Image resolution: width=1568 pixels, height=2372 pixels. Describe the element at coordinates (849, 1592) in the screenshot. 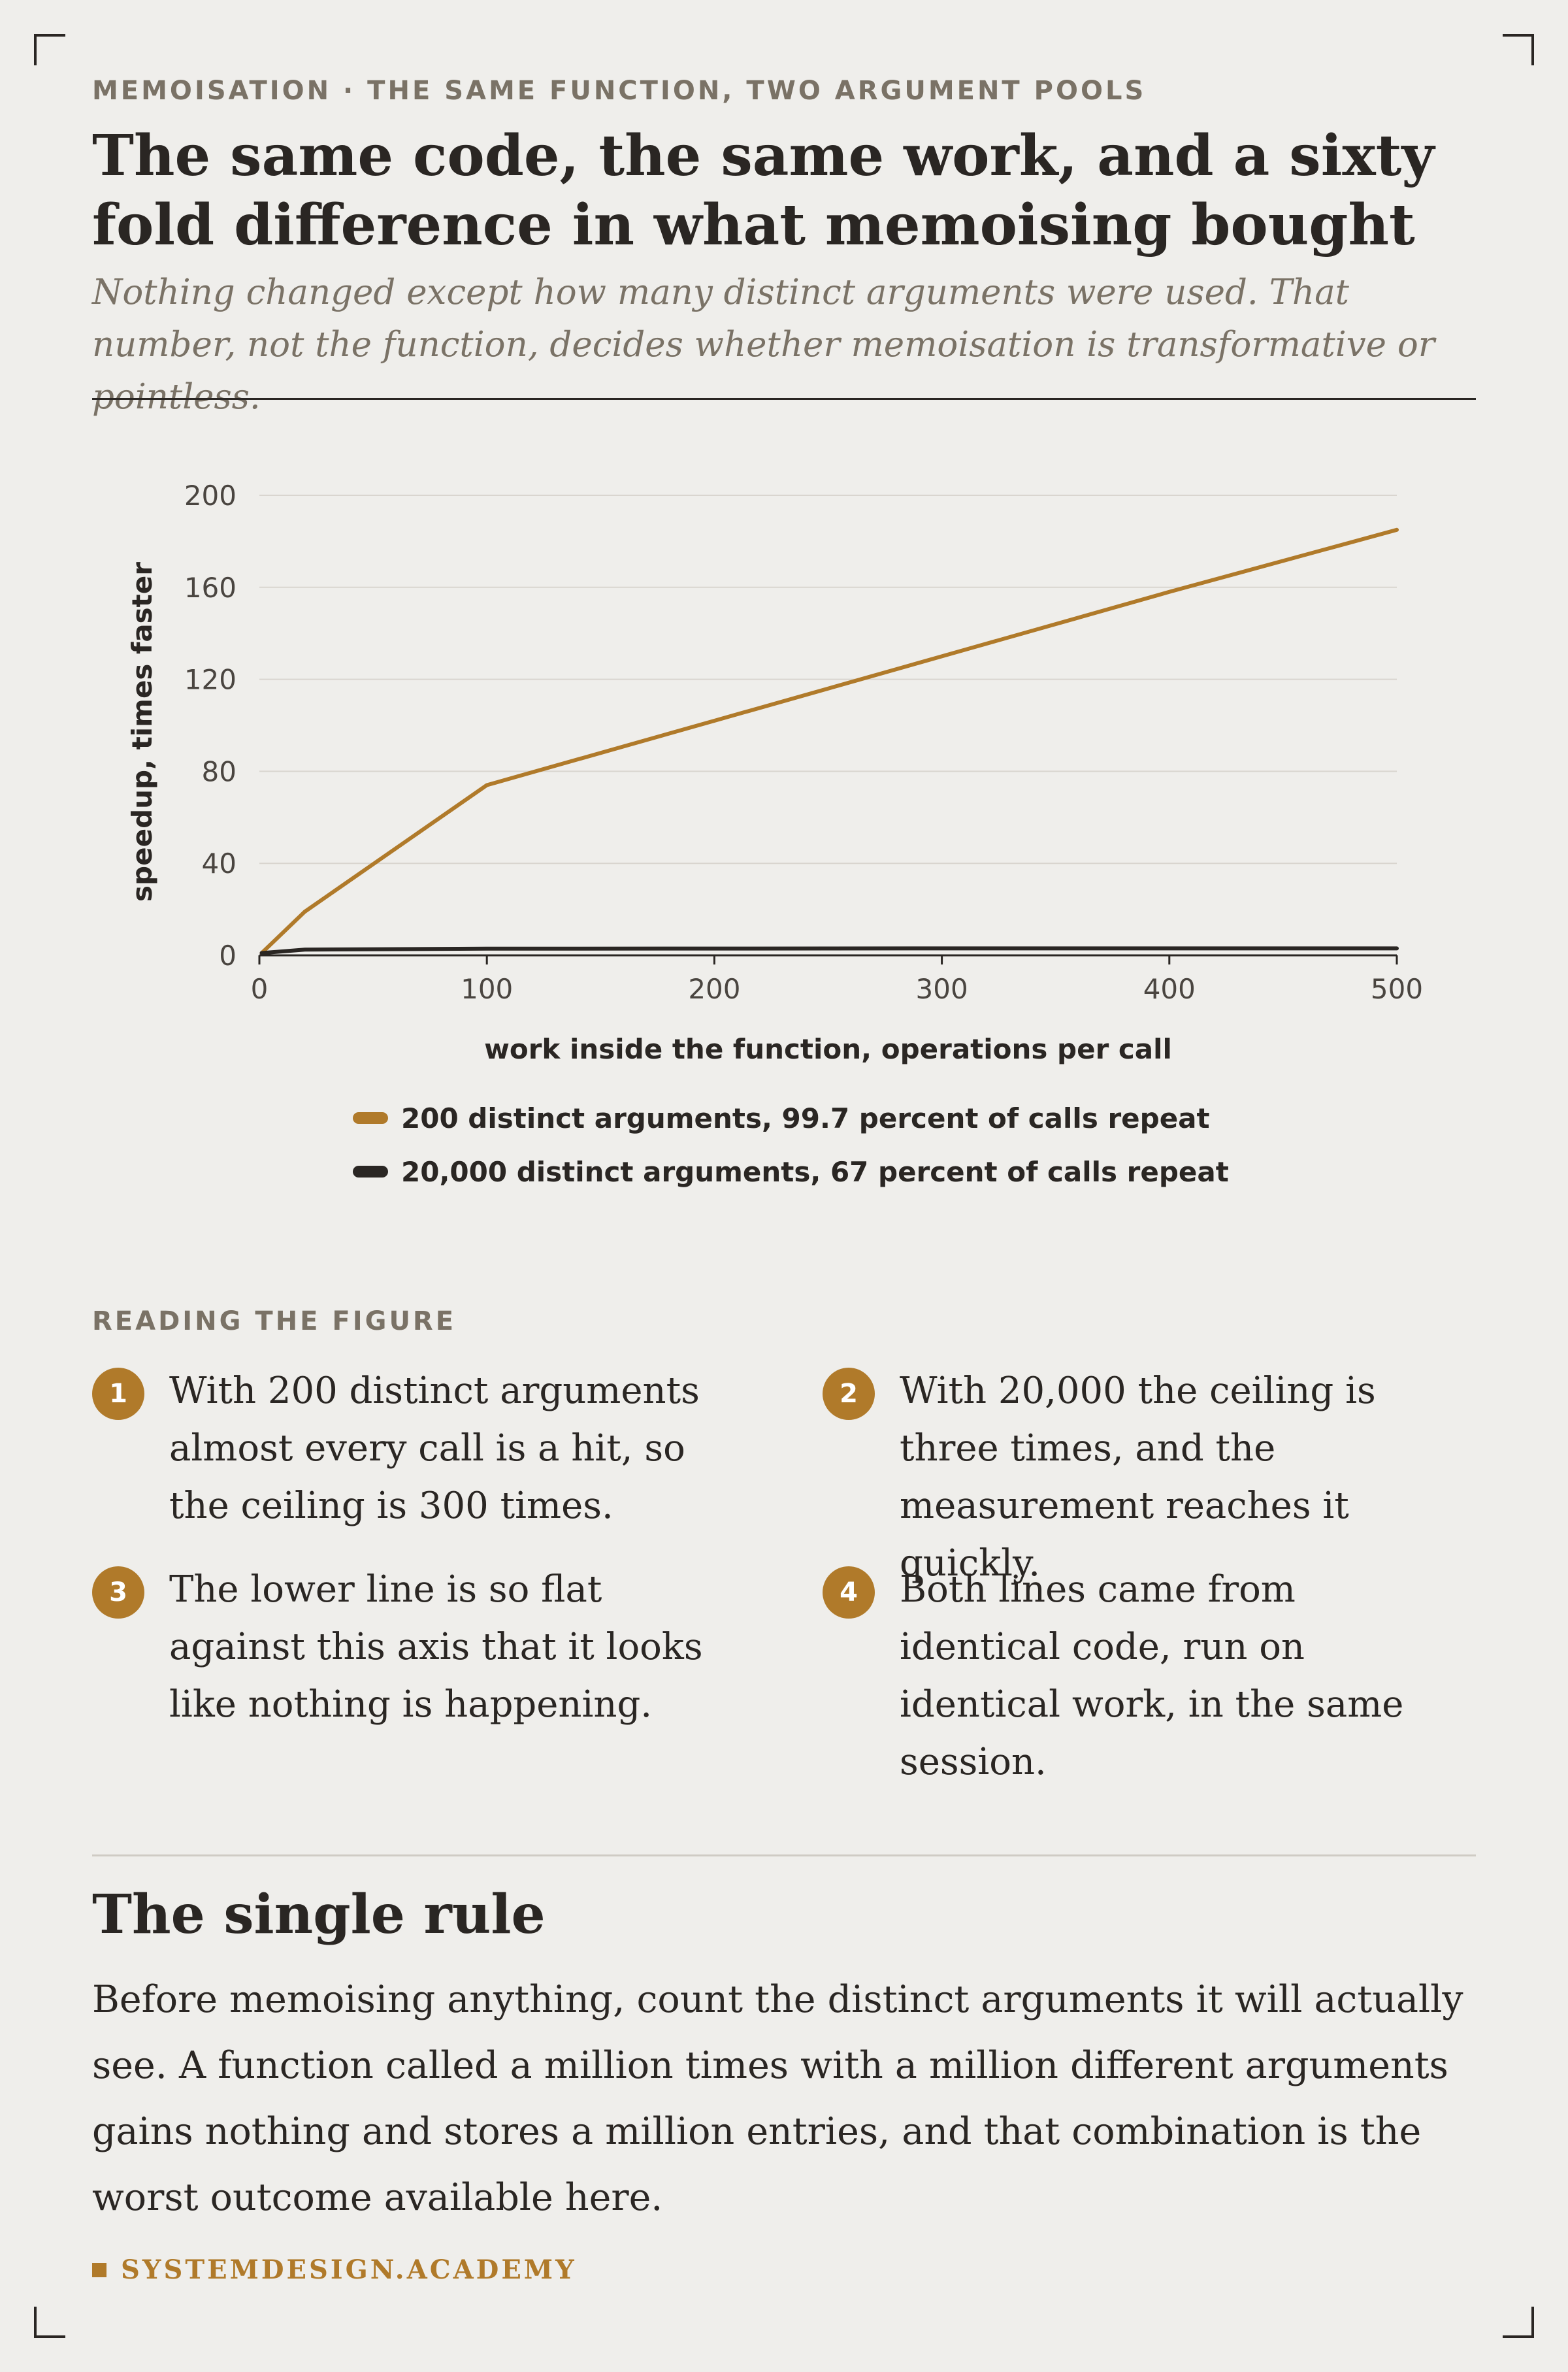

I see `note-number-badge: 4` at that location.